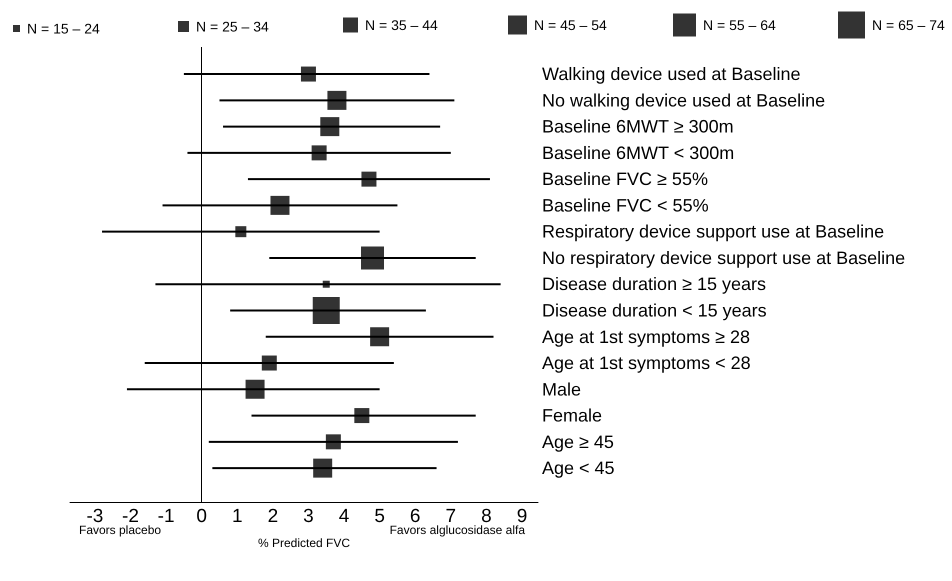 This screenshot has height=581, width=952. Describe the element at coordinates (684, 100) in the screenshot. I see `y-tick-label: No walking device used at Baseline` at that location.